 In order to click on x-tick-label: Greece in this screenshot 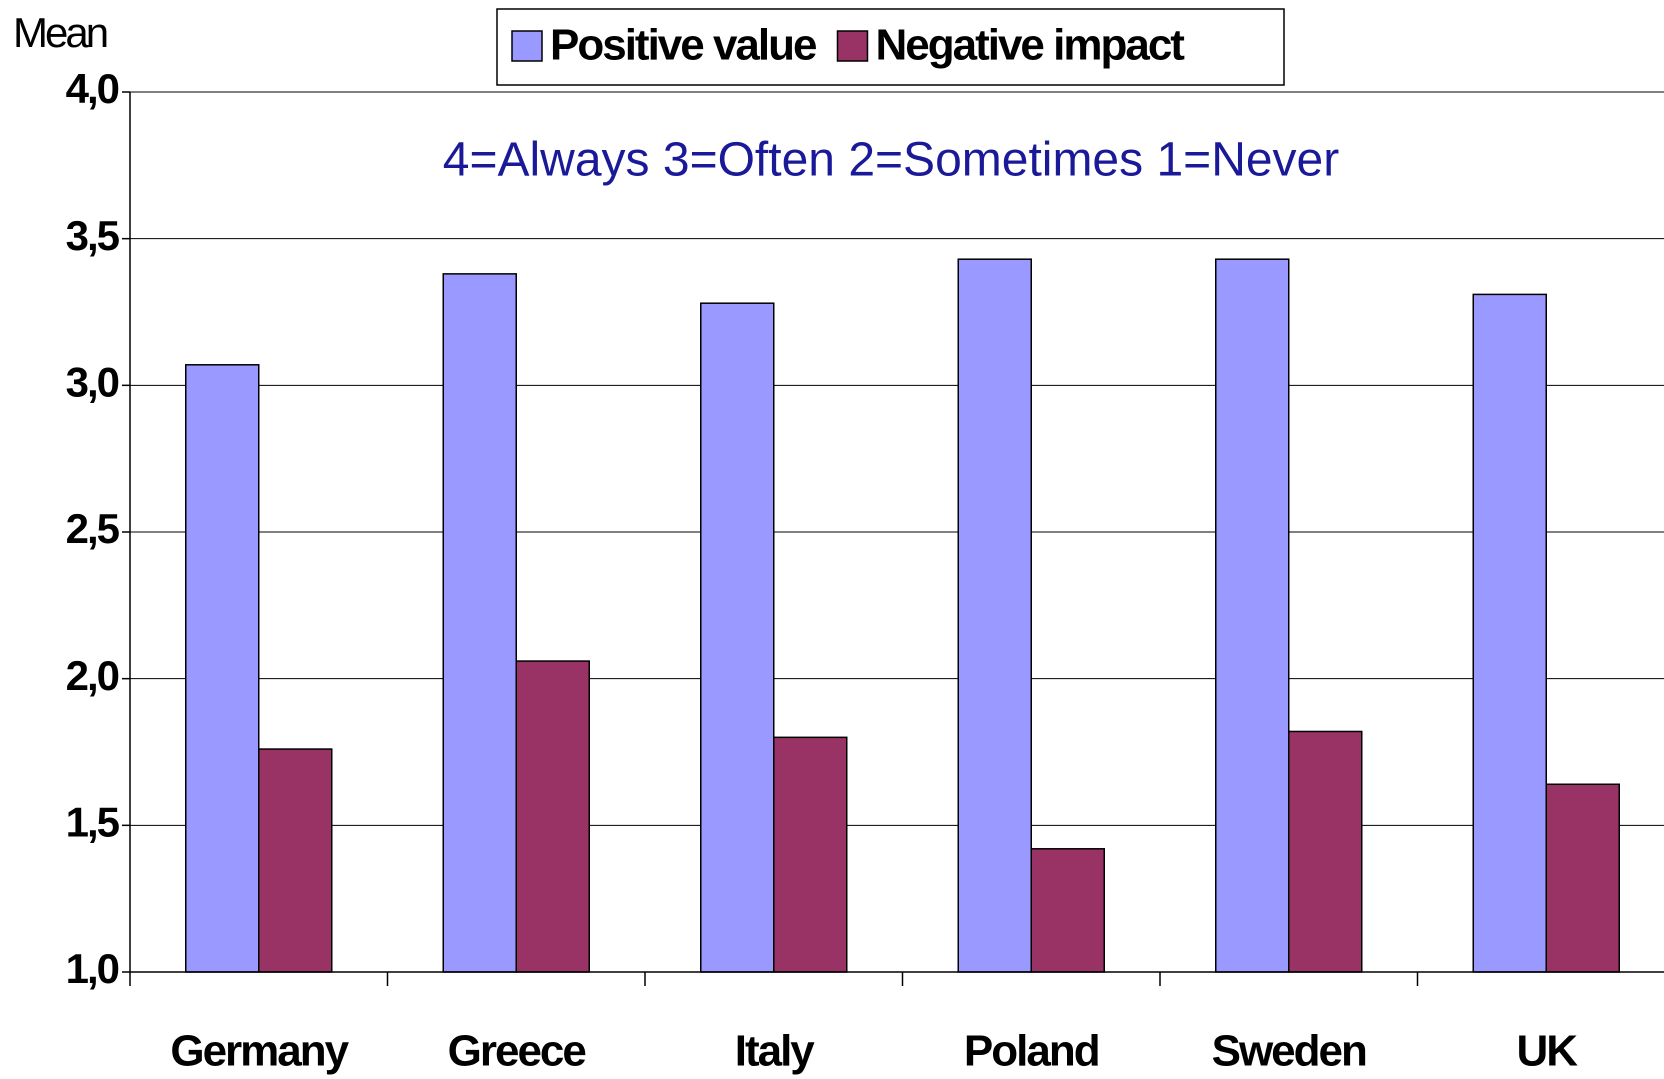, I will do `click(517, 1051)`.